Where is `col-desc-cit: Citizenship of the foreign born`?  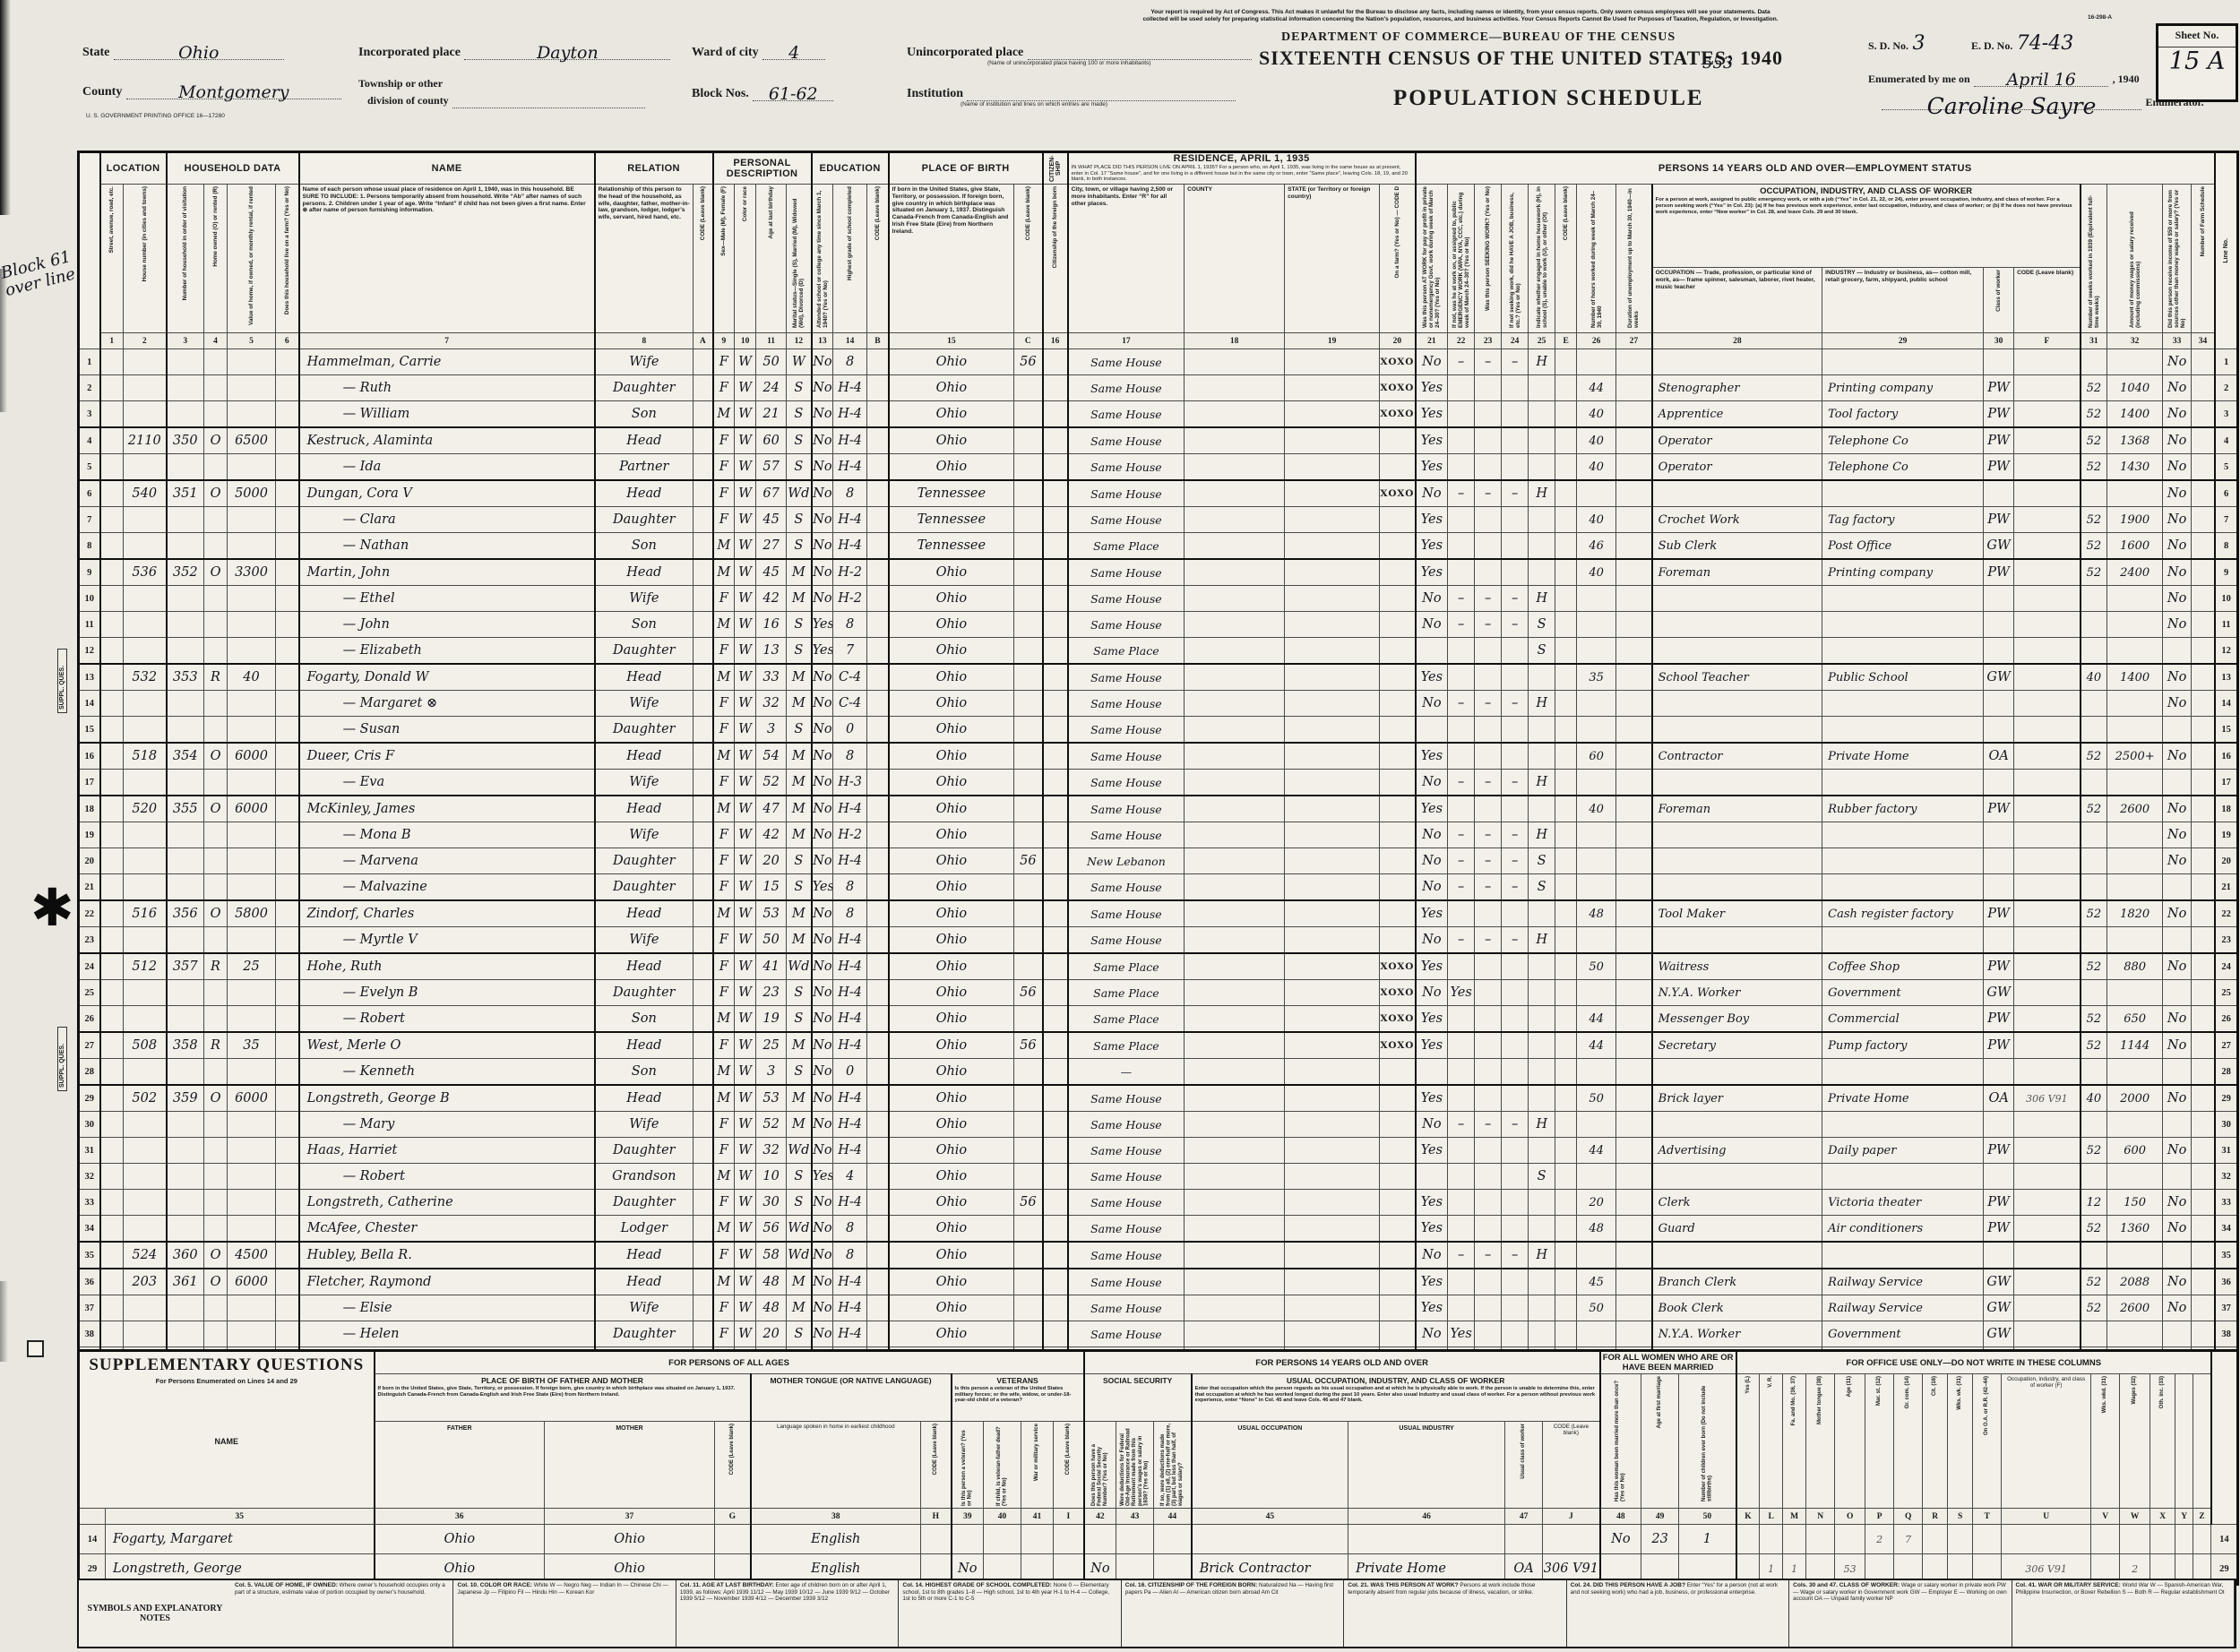
col-desc-cit: Citizenship of the foreign born is located at coordinates (1055, 259).